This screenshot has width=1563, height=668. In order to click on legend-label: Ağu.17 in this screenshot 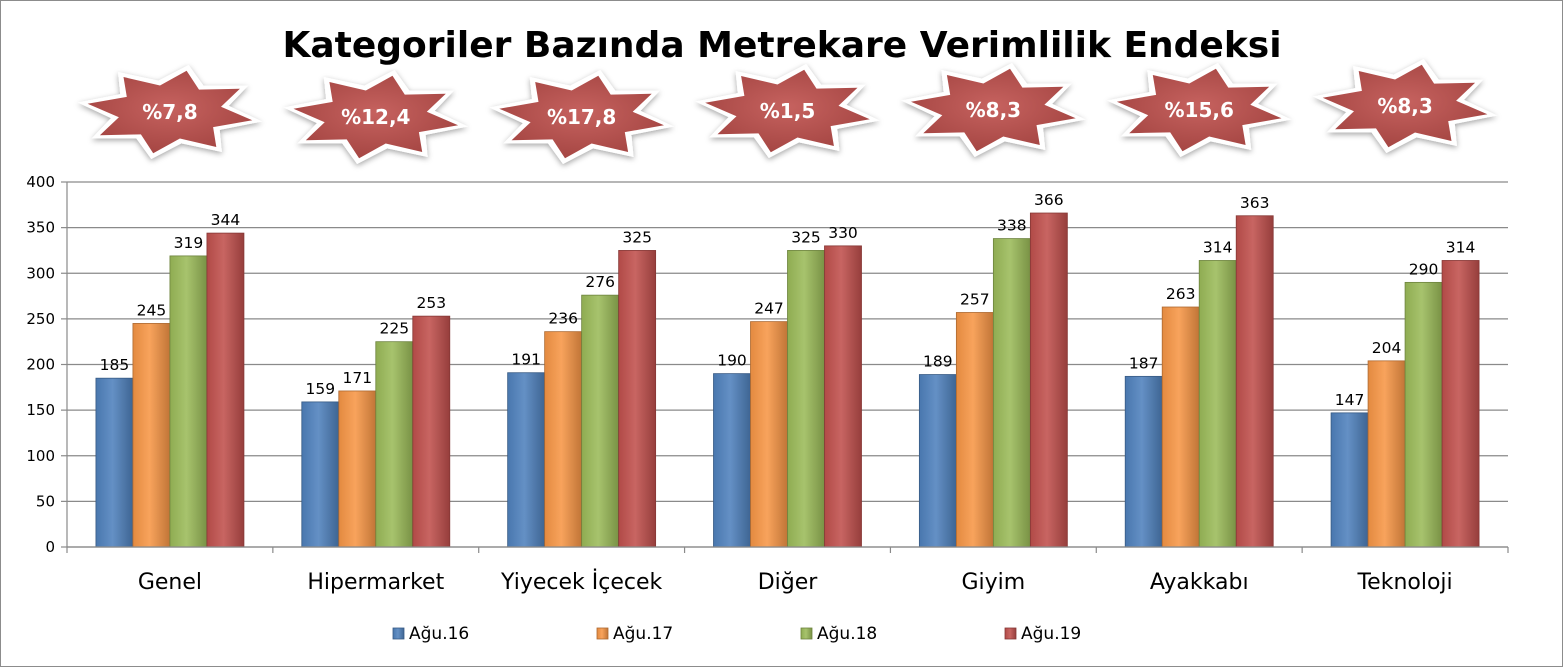, I will do `click(643, 634)`.